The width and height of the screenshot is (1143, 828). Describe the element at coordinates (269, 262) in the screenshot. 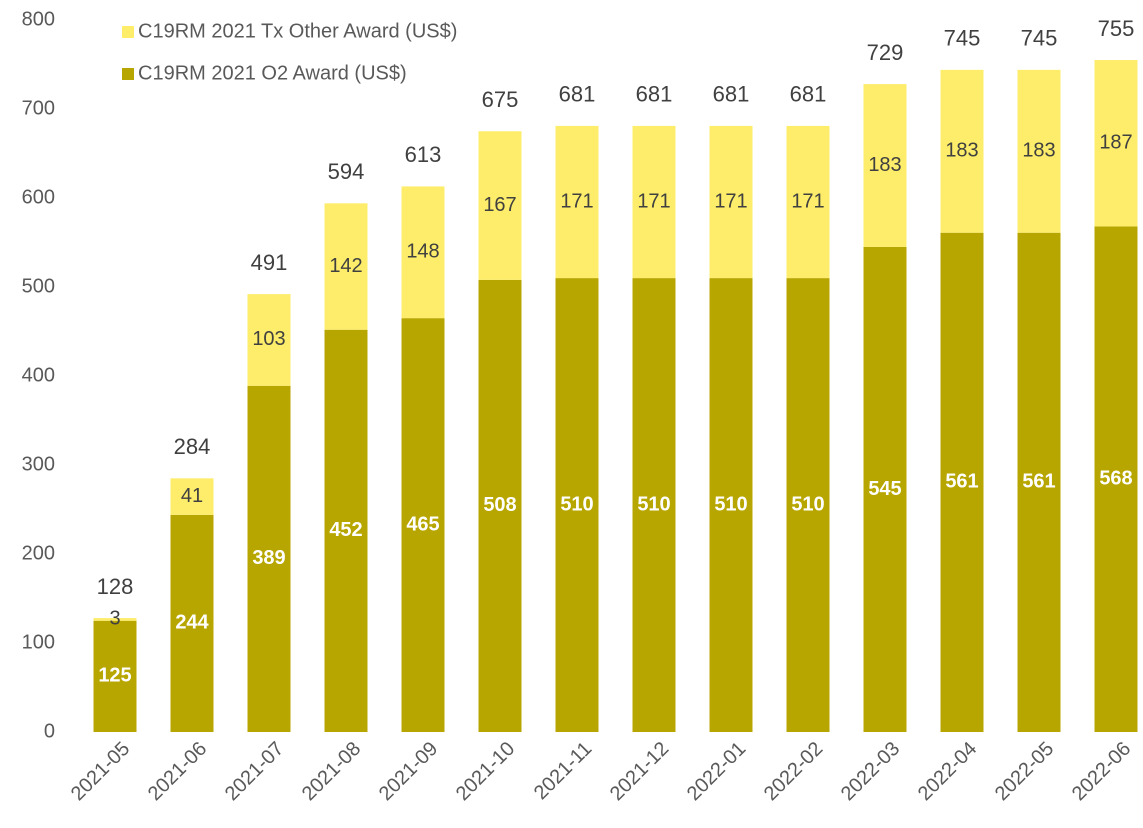

I see `total-label: 491` at that location.